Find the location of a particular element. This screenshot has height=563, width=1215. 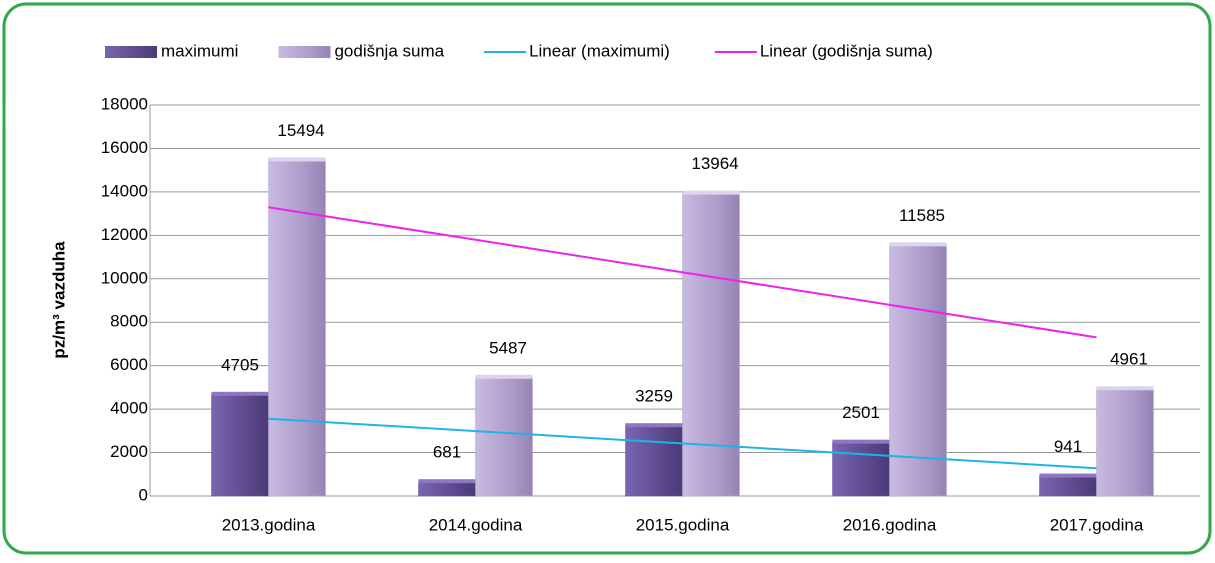

y-tick-label: 2000 is located at coordinates (129, 451).